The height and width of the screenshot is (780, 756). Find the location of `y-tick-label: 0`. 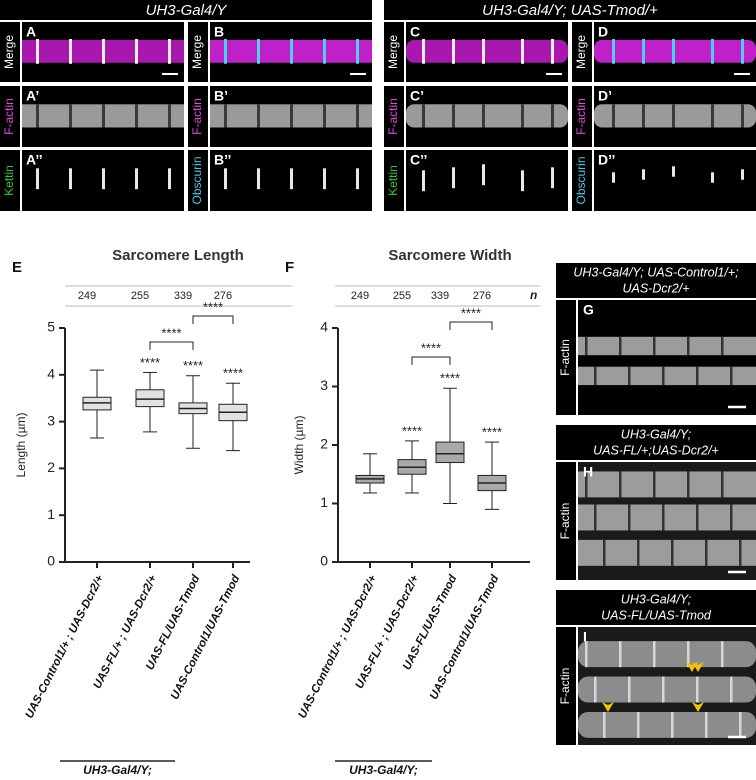

y-tick-label: 0 is located at coordinates (51, 561).